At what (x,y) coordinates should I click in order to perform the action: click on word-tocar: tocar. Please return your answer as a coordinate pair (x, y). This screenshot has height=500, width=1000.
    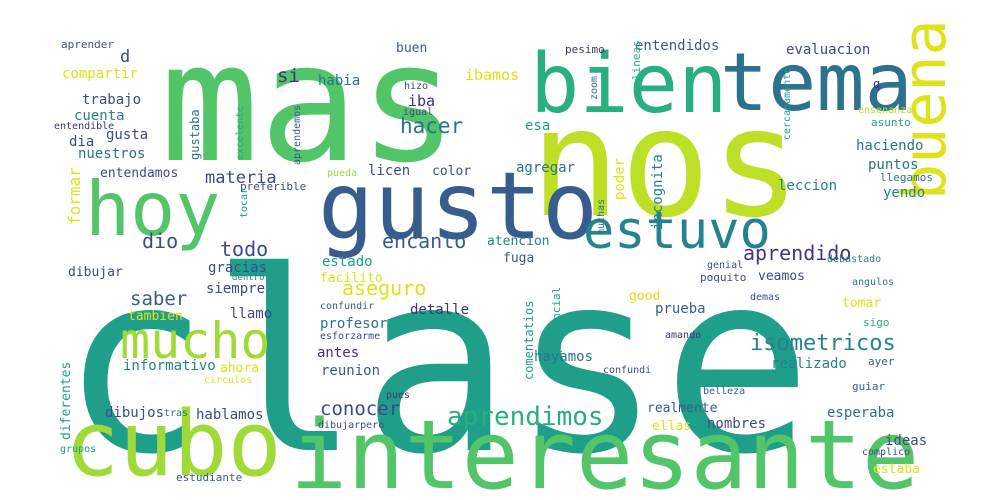
    Looking at the image, I should click on (244, 203).